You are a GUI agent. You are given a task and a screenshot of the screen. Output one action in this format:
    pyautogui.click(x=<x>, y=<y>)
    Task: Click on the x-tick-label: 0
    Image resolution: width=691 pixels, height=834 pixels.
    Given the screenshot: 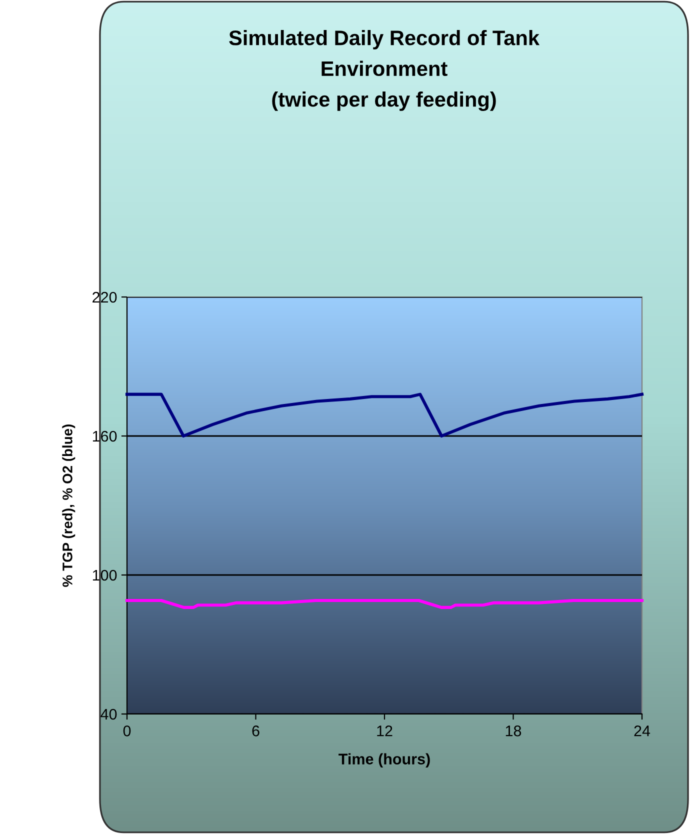 What is the action you would take?
    pyautogui.click(x=127, y=731)
    